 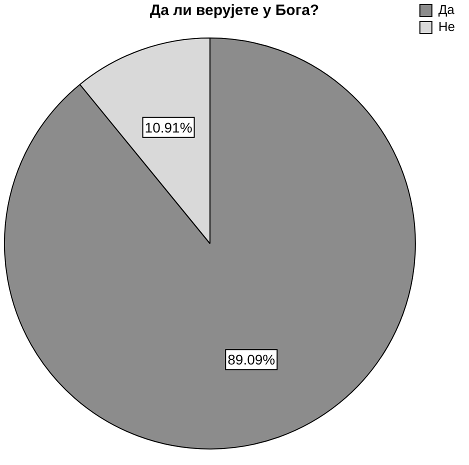 I want to click on data-label: 10.91%, so click(x=168, y=127).